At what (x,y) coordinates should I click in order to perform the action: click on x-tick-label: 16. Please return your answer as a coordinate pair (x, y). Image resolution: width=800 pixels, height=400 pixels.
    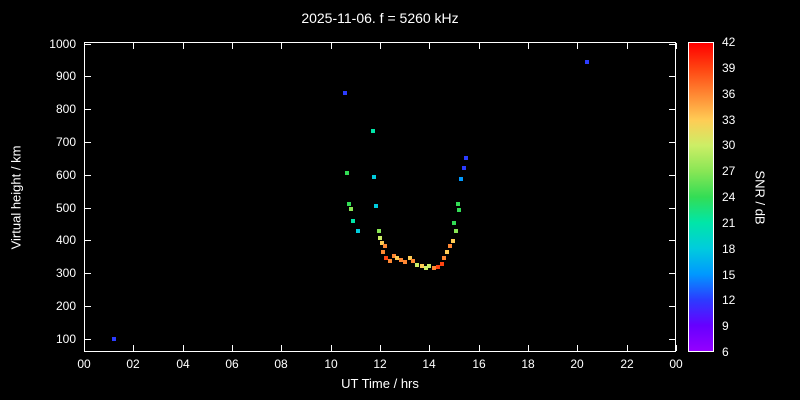
    Looking at the image, I should click on (479, 364).